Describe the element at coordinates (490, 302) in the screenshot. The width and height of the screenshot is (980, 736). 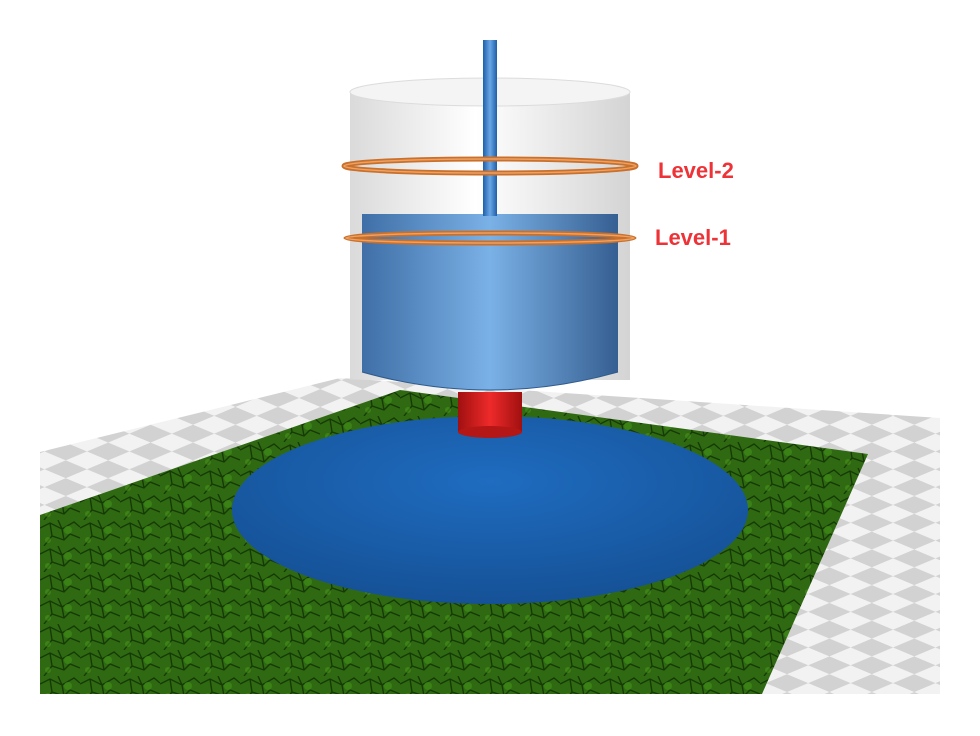
I see `fluid-column` at that location.